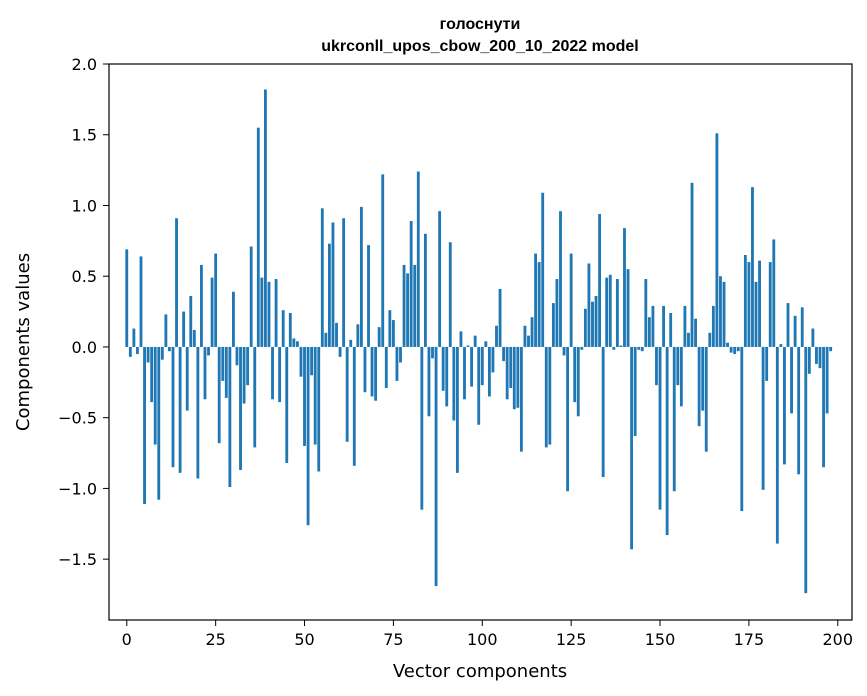 The image size is (867, 696). What do you see at coordinates (660, 639) in the screenshot?
I see `x-tick-label: 150` at bounding box center [660, 639].